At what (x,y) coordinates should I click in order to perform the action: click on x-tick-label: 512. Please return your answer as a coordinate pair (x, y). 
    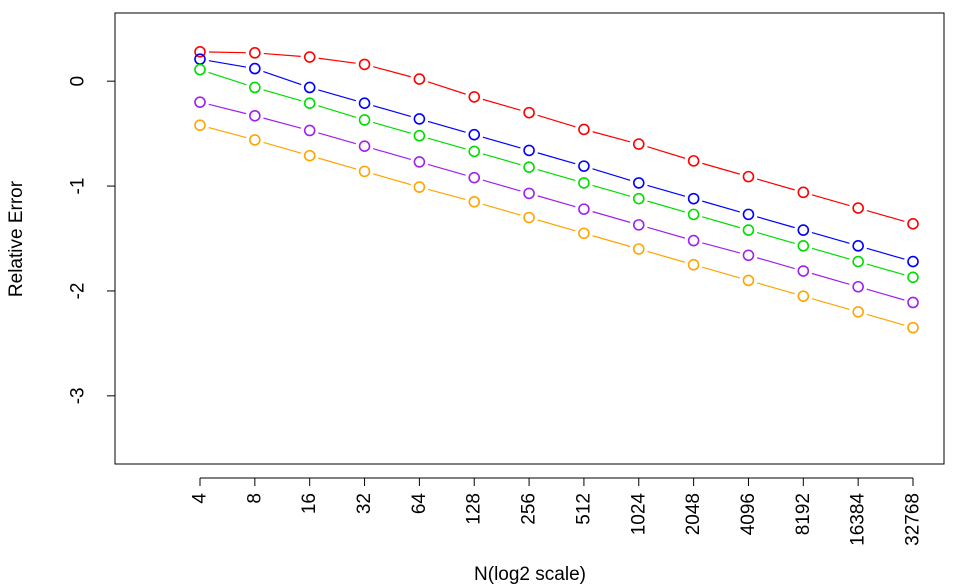
    Looking at the image, I should click on (583, 509).